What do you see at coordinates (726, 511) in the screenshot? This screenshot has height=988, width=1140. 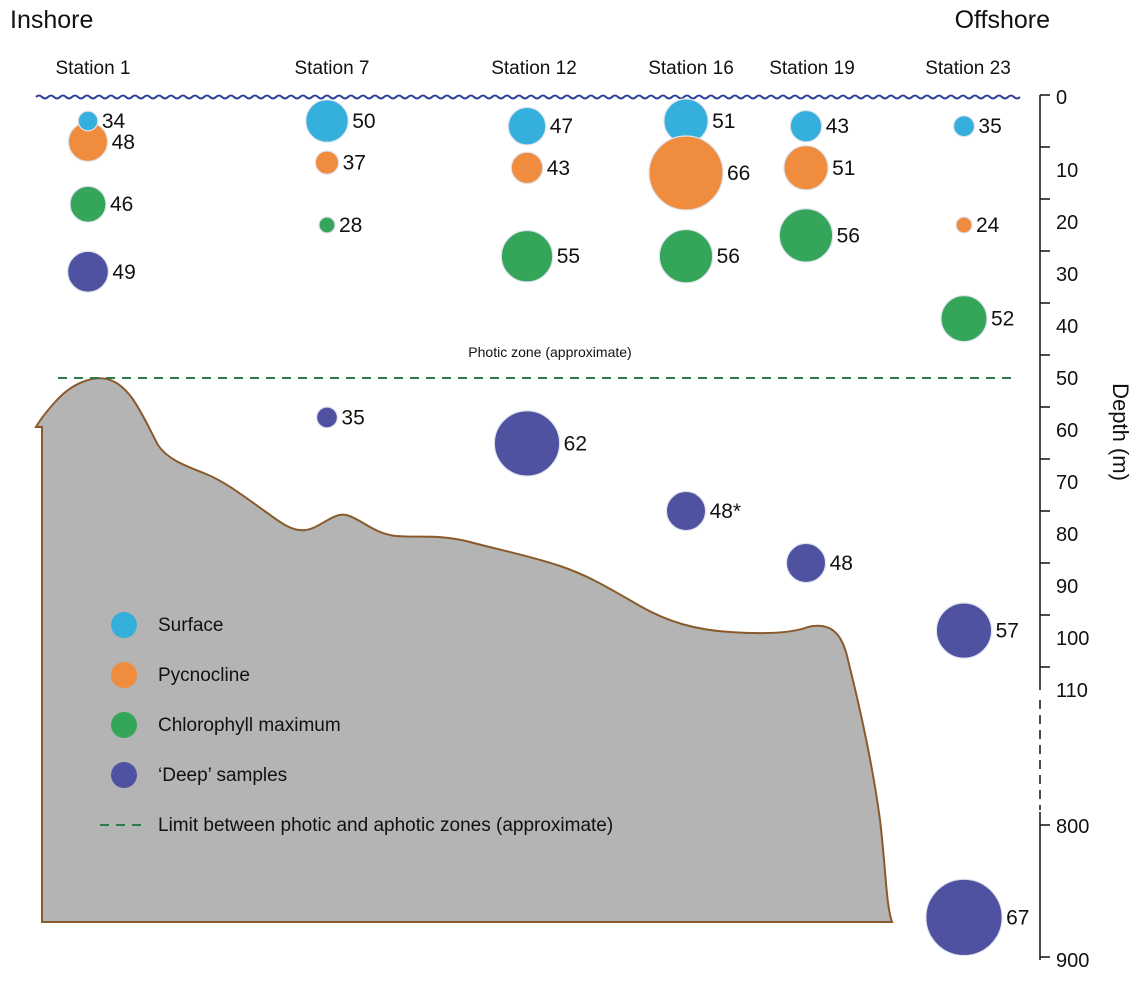 I see `bubble-value-label: 48*` at bounding box center [726, 511].